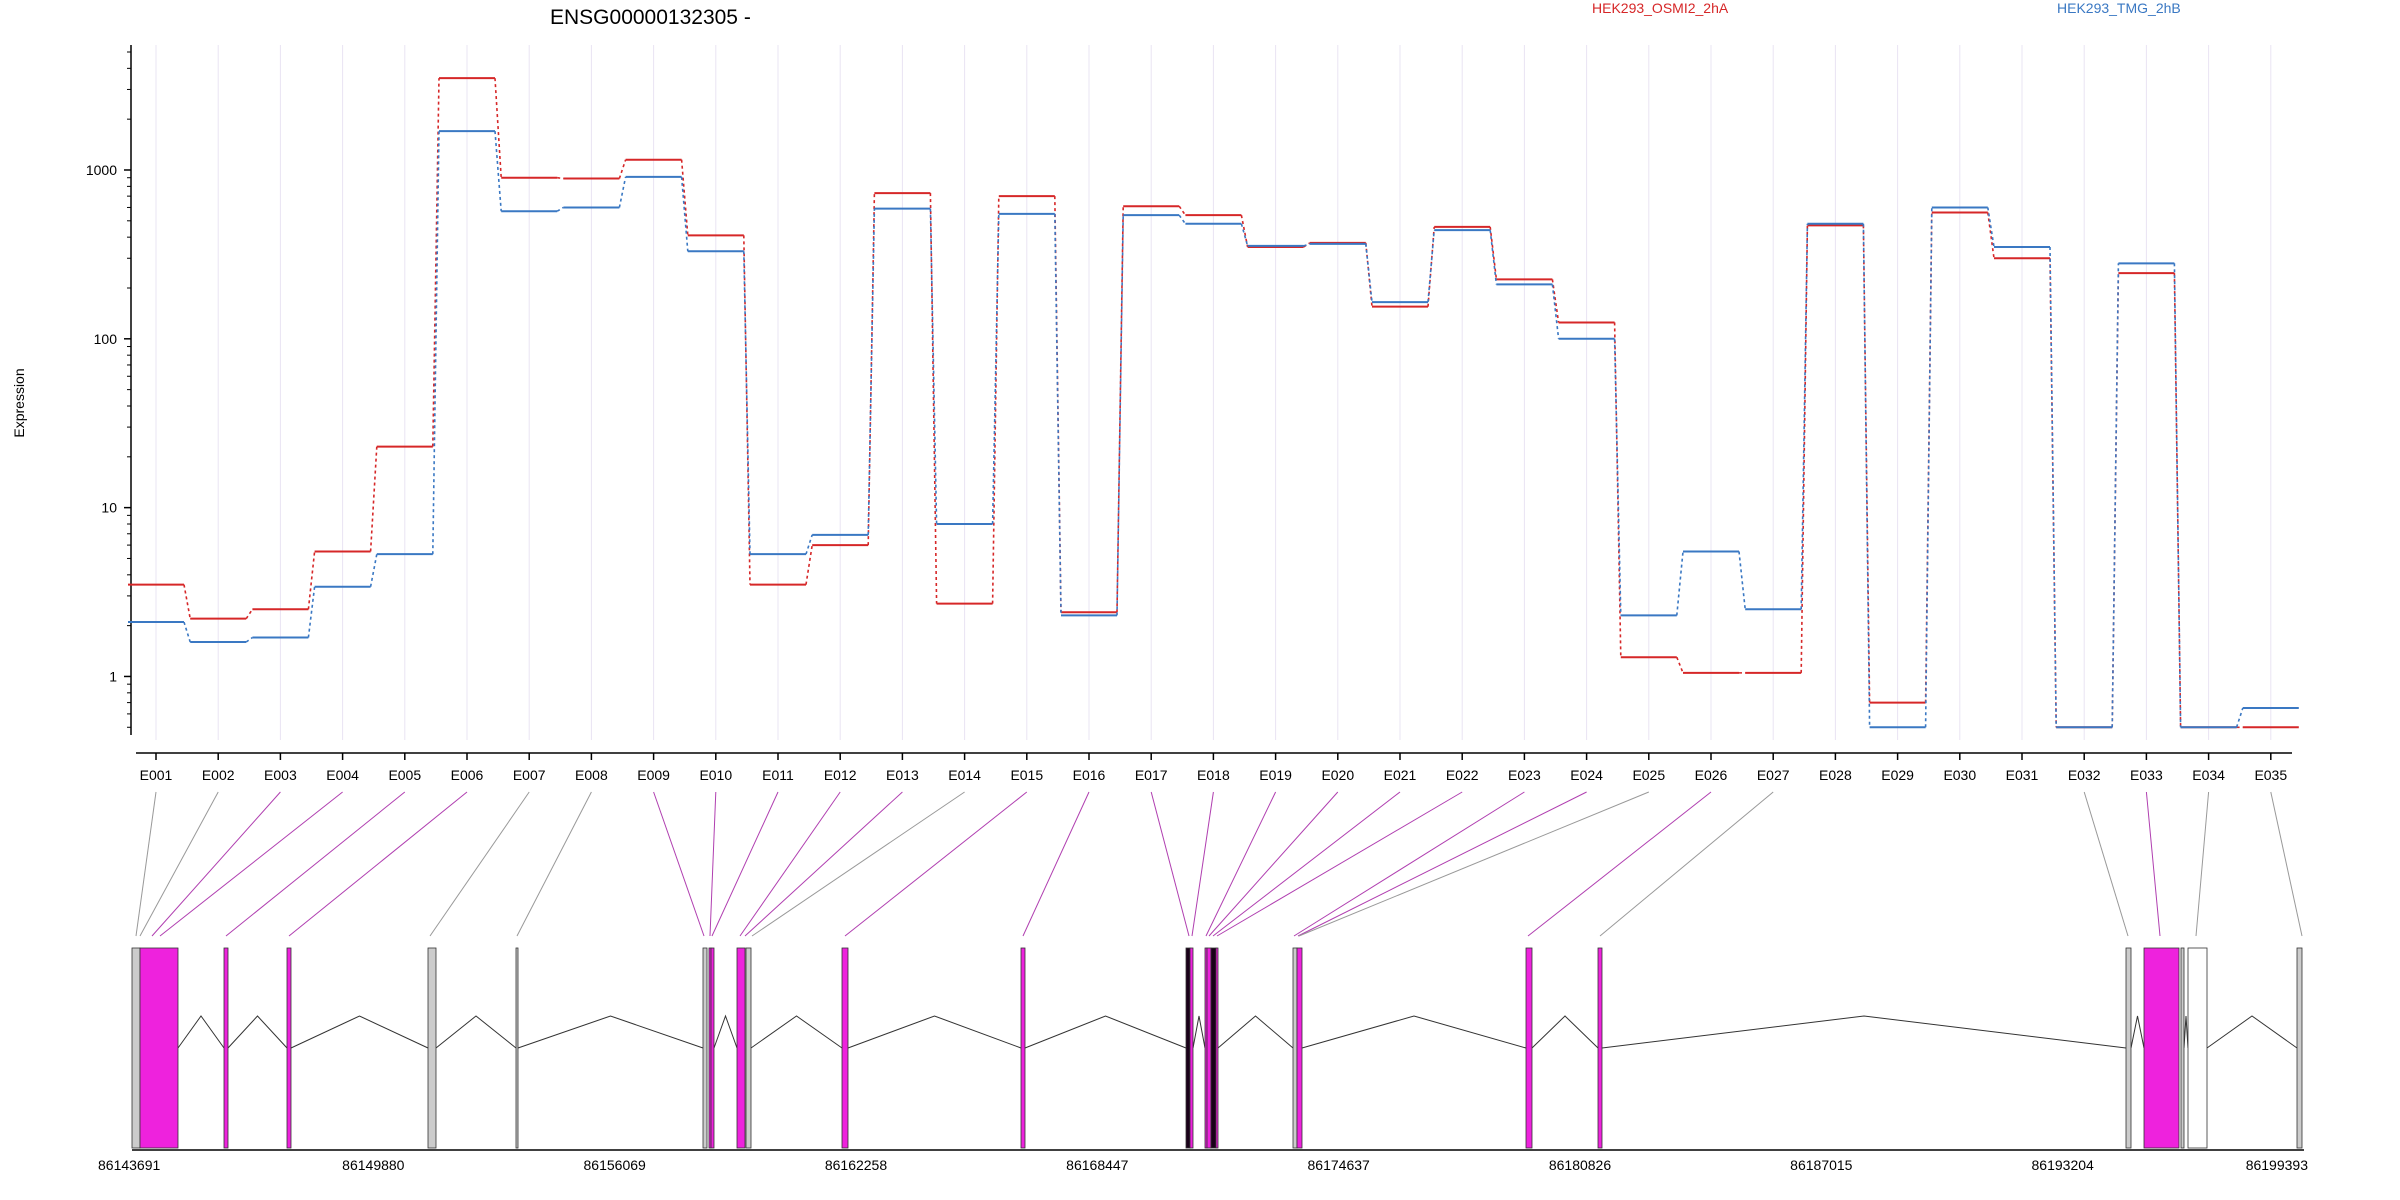 Image resolution: width=2400 pixels, height=1200 pixels. Describe the element at coordinates (129, 1165) in the screenshot. I see `genomic-tick-label: 86143691` at that location.